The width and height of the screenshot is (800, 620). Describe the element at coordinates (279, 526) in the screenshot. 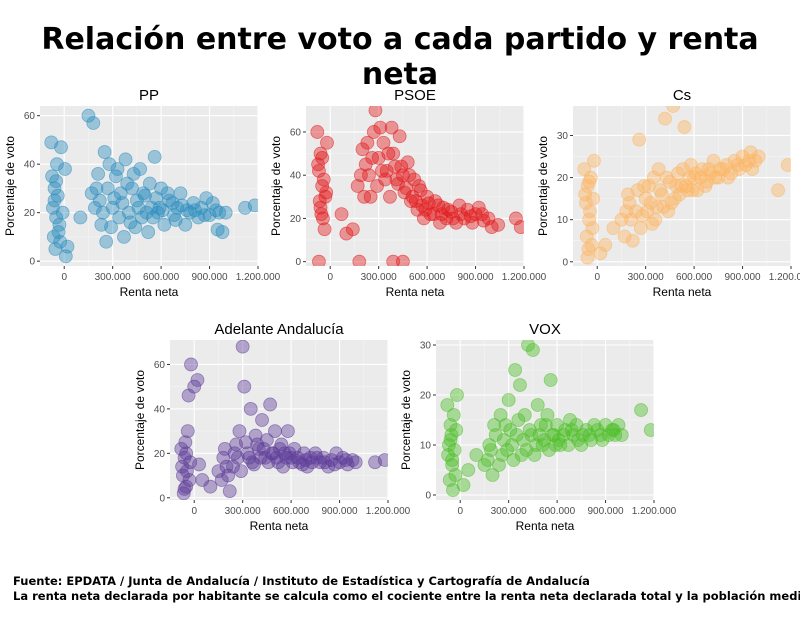

I see `x-axis-title: Renta neta` at that location.